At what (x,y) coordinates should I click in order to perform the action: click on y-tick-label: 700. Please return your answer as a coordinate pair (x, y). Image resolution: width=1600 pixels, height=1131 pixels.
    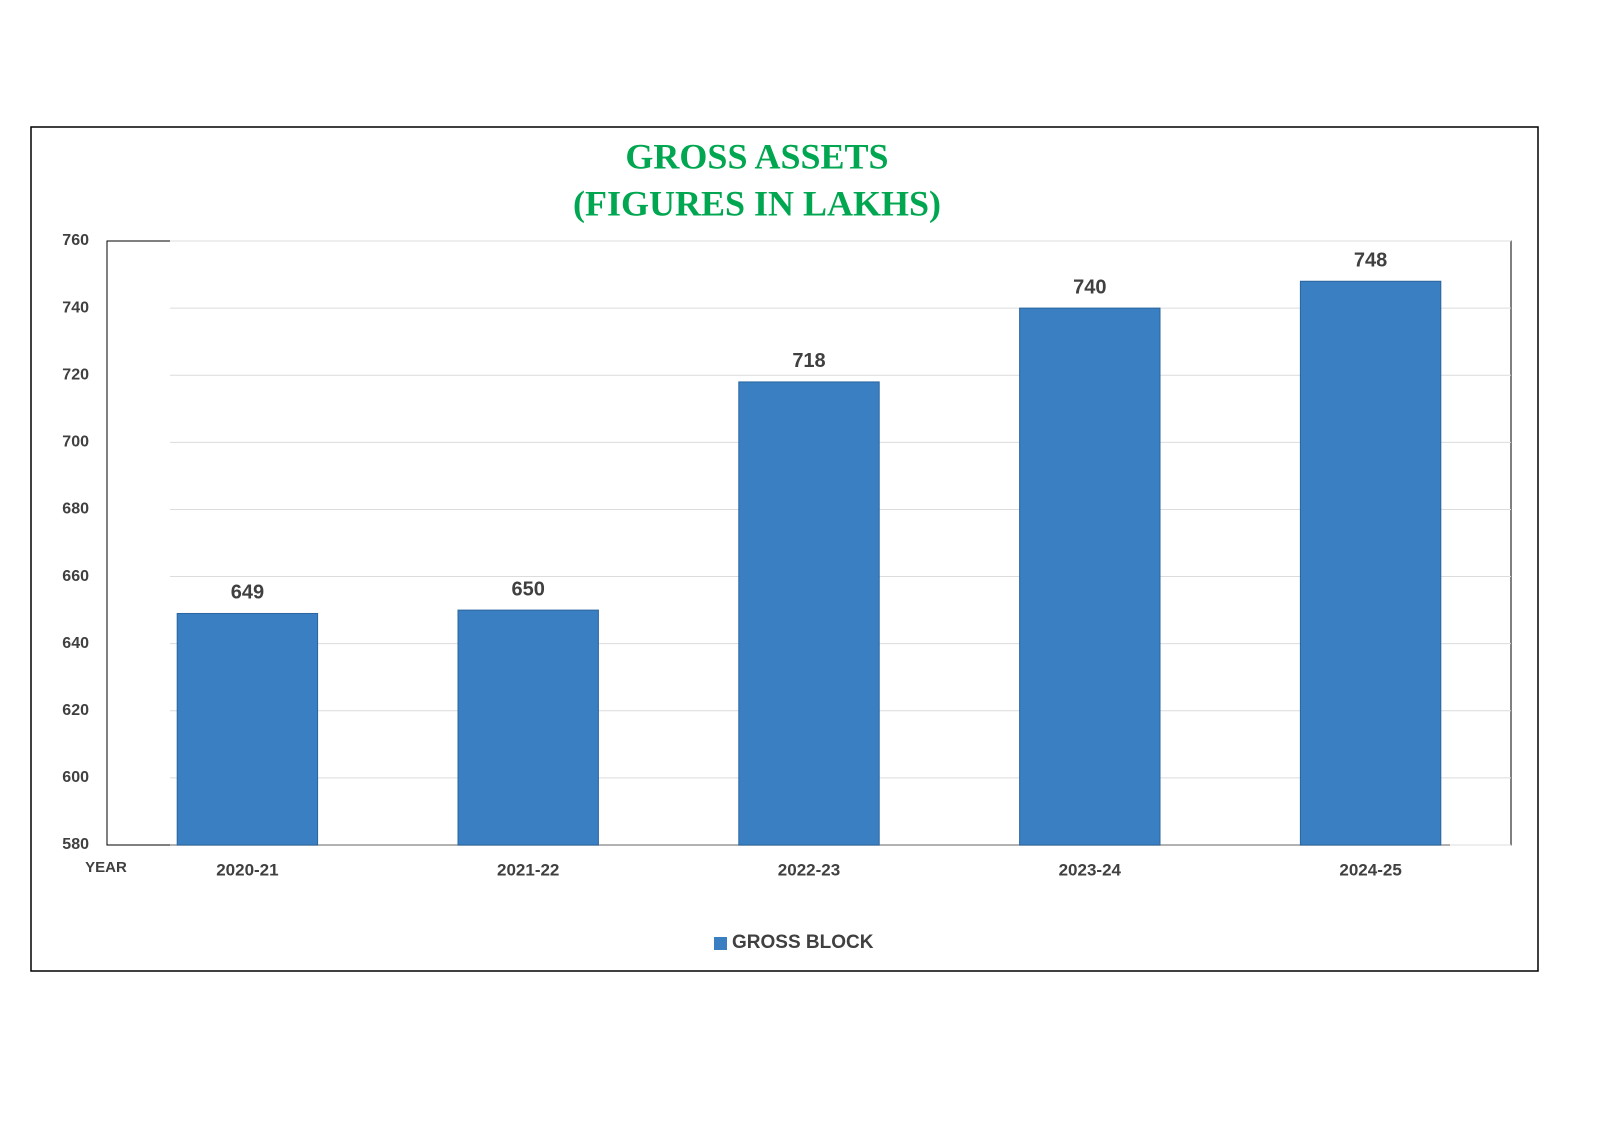
    Looking at the image, I should click on (75, 442).